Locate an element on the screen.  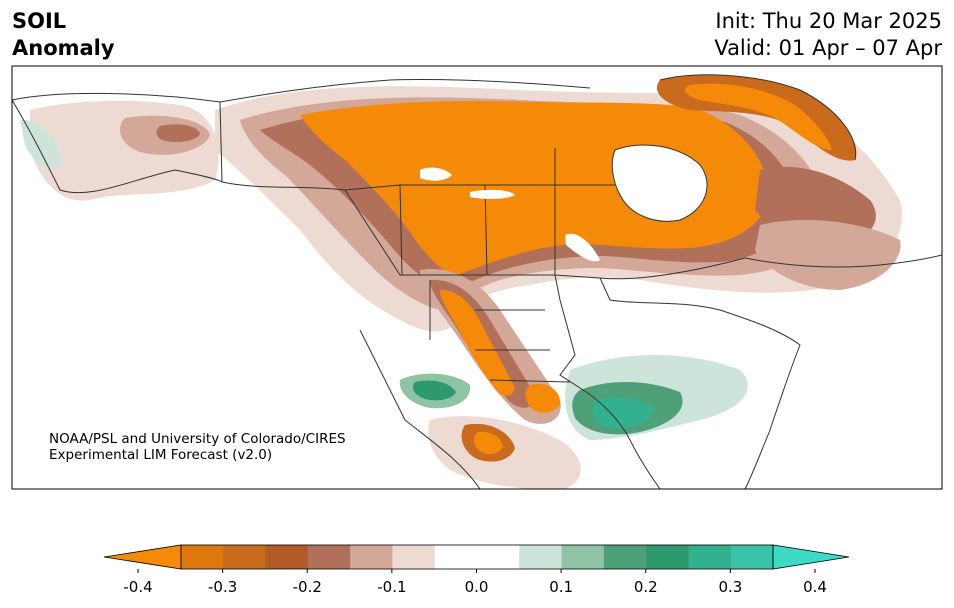
colorbar-extend-high is located at coordinates (811, 557).